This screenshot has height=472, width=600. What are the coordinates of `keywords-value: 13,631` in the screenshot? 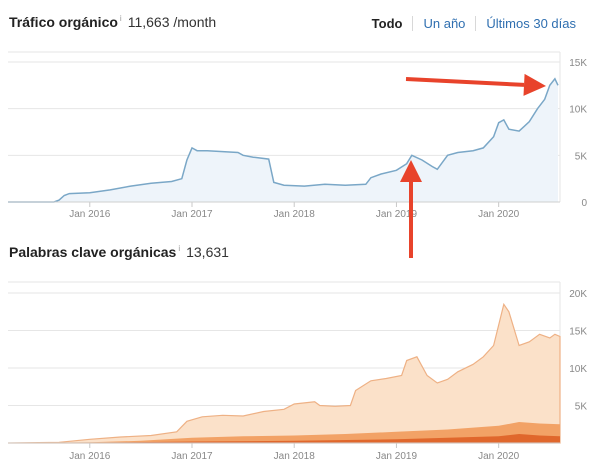 It's located at (207, 252).